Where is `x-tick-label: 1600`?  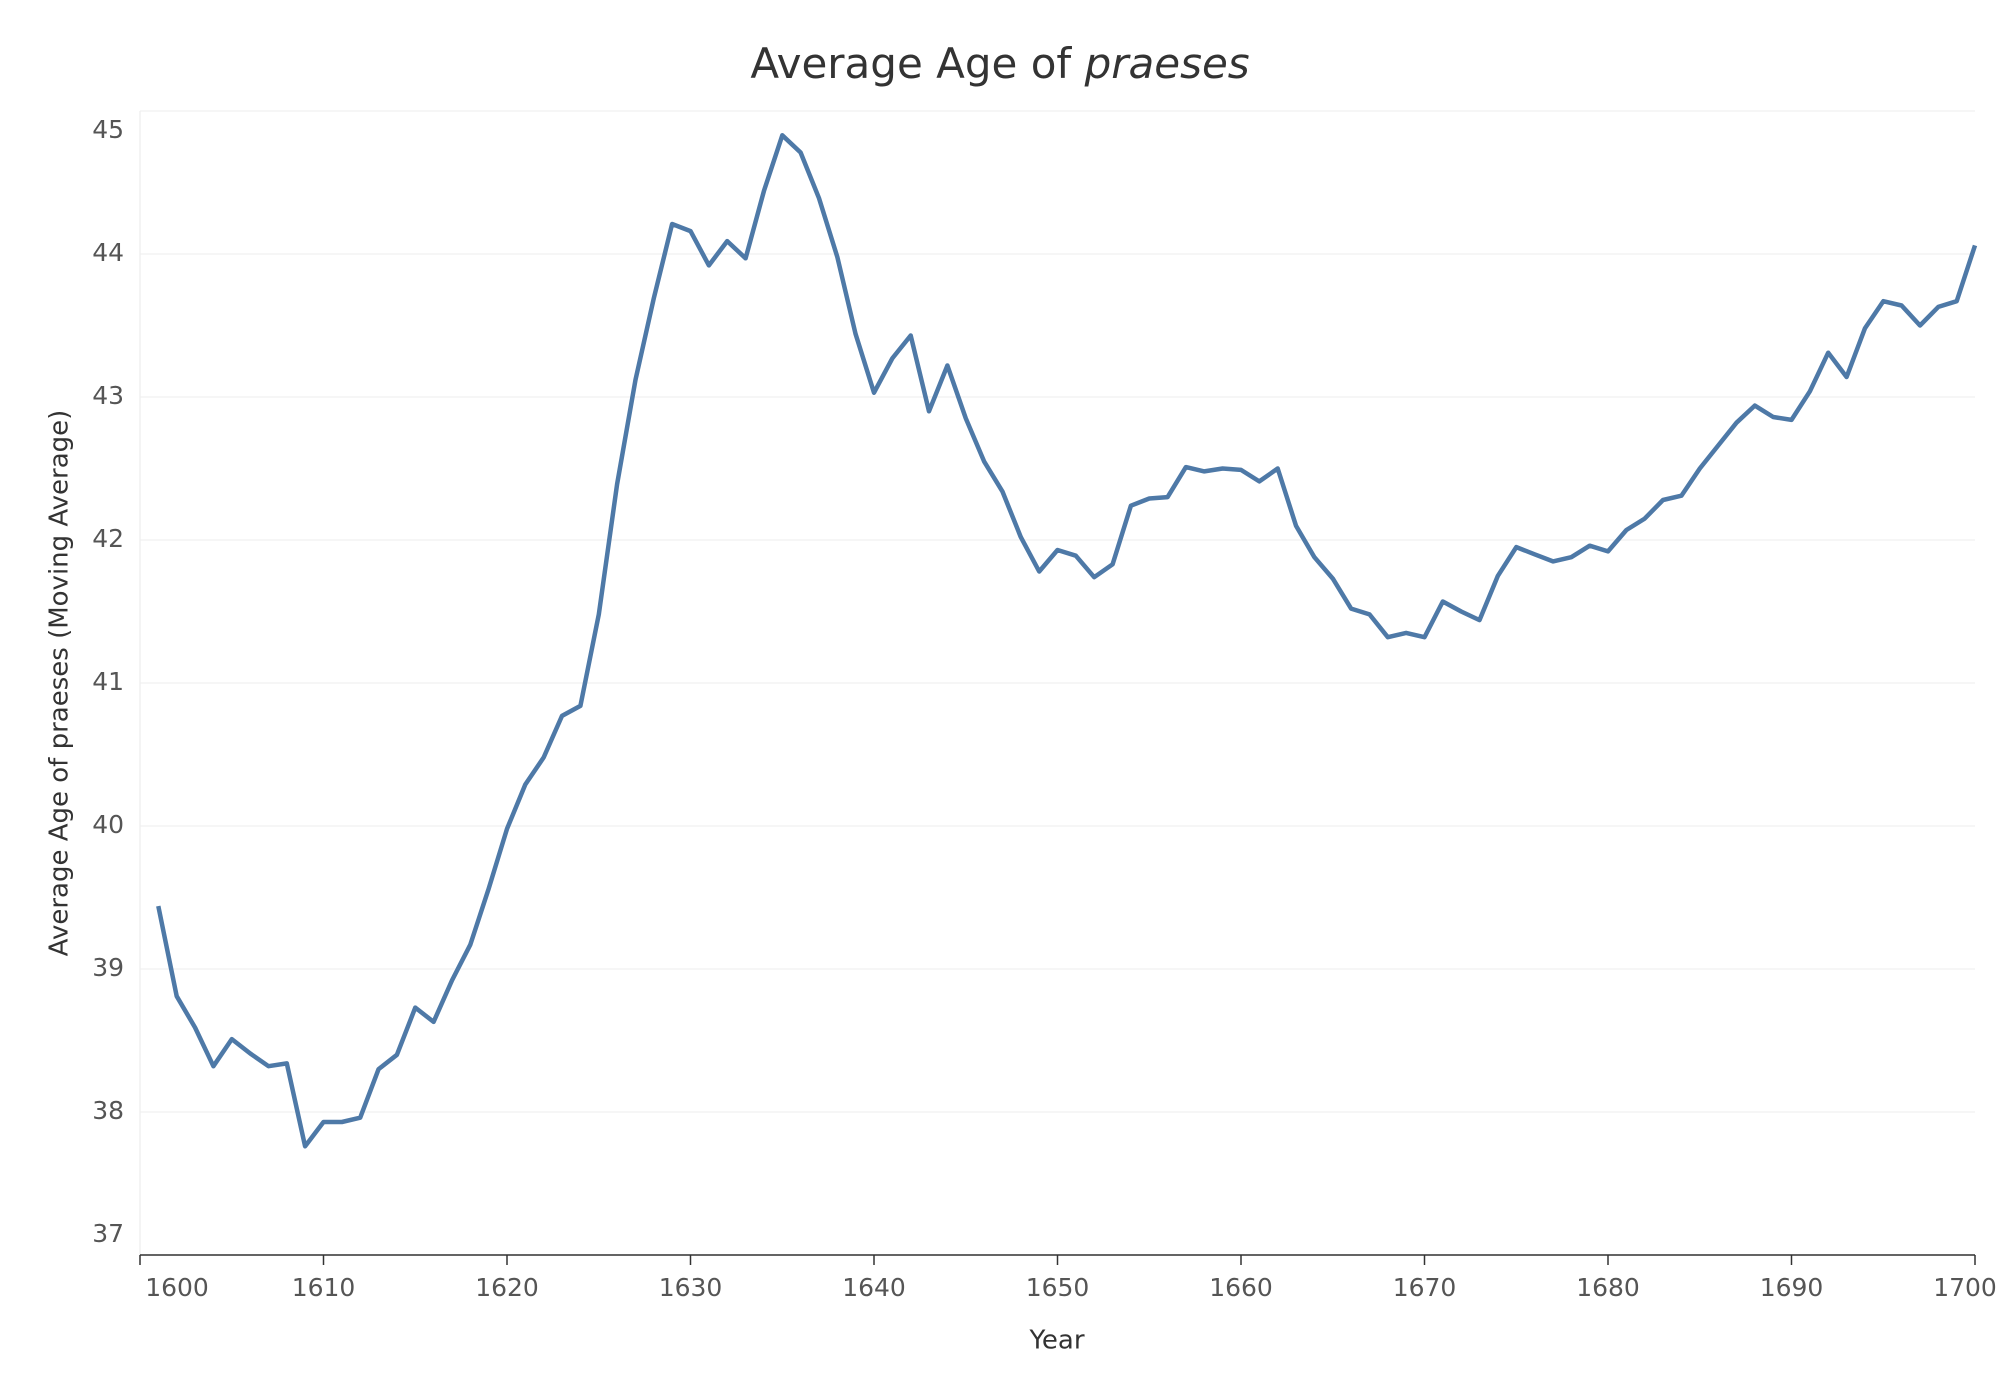 x-tick-label: 1600 is located at coordinates (177, 1287).